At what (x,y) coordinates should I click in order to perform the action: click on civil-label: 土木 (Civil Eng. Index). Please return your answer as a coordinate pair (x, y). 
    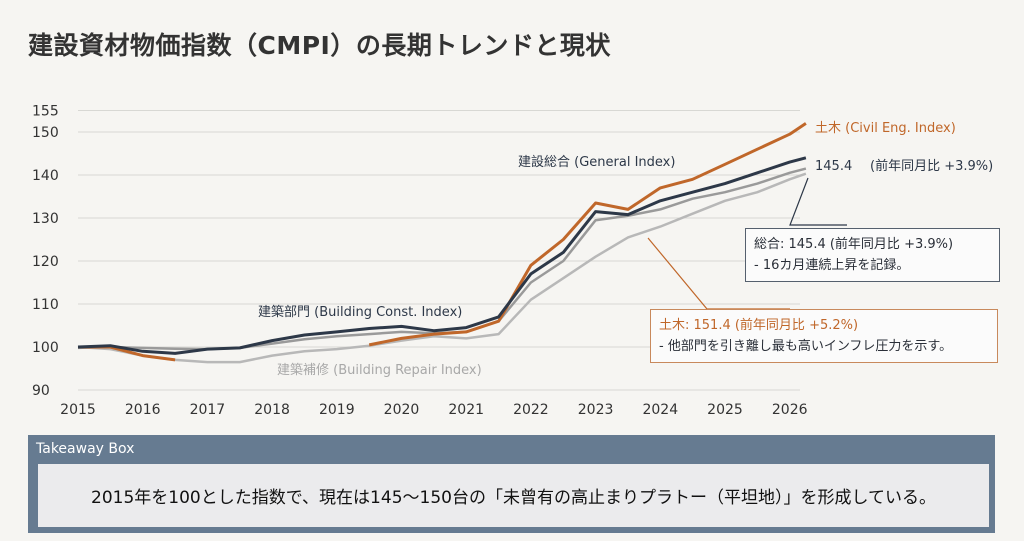
    Looking at the image, I should click on (885, 128).